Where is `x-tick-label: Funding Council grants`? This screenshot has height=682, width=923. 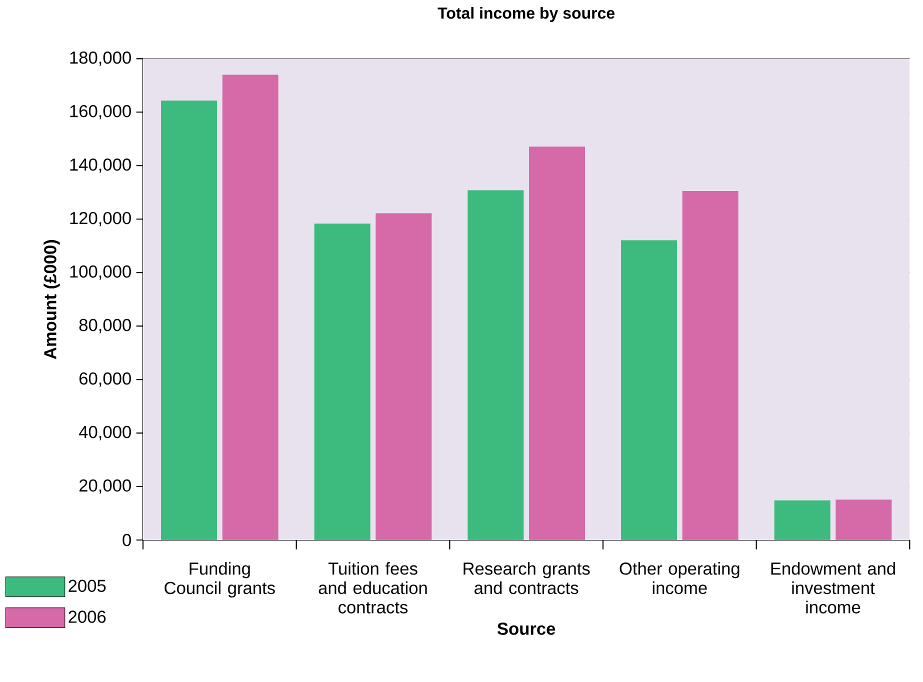
x-tick-label: Funding Council grants is located at coordinates (219, 580).